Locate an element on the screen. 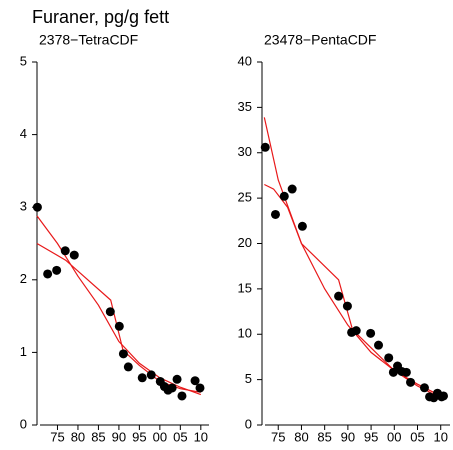  y-tick-label: 3 is located at coordinates (23, 206).